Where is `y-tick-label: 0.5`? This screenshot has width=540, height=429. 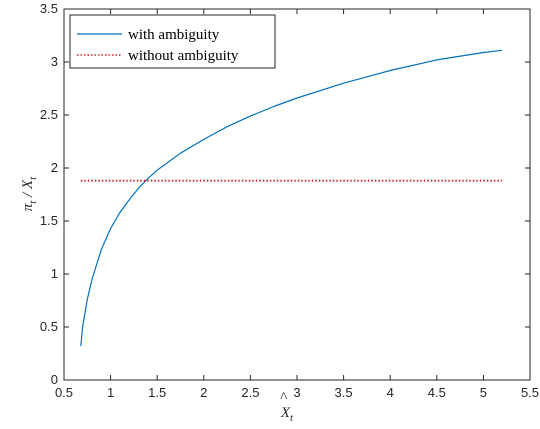 y-tick-label: 0.5 is located at coordinates (49, 326).